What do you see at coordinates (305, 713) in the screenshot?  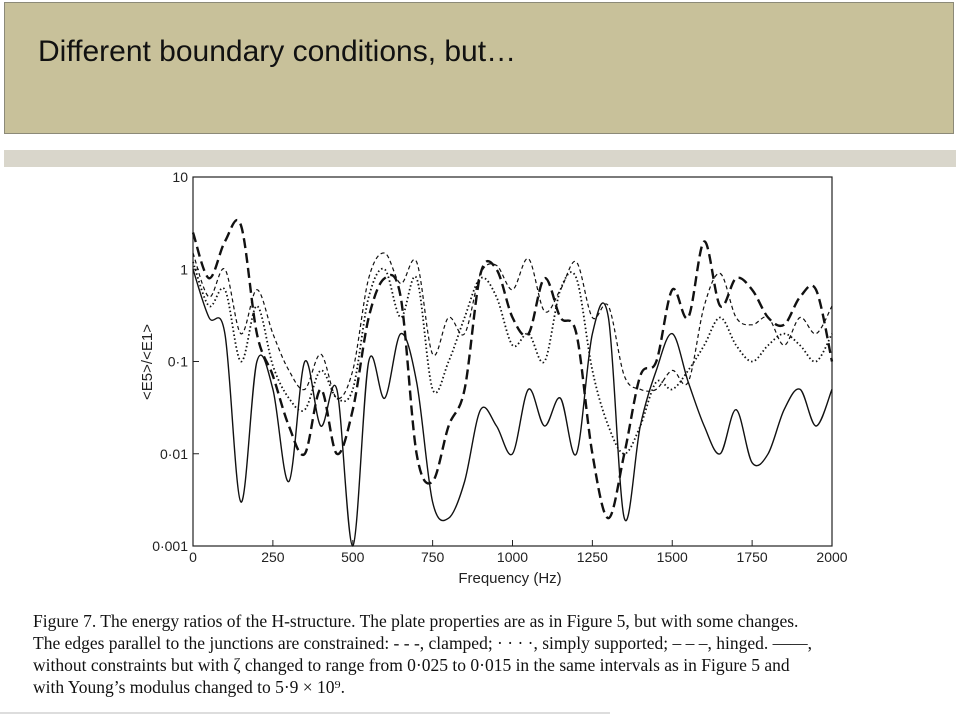 I see `bottom-rule` at bounding box center [305, 713].